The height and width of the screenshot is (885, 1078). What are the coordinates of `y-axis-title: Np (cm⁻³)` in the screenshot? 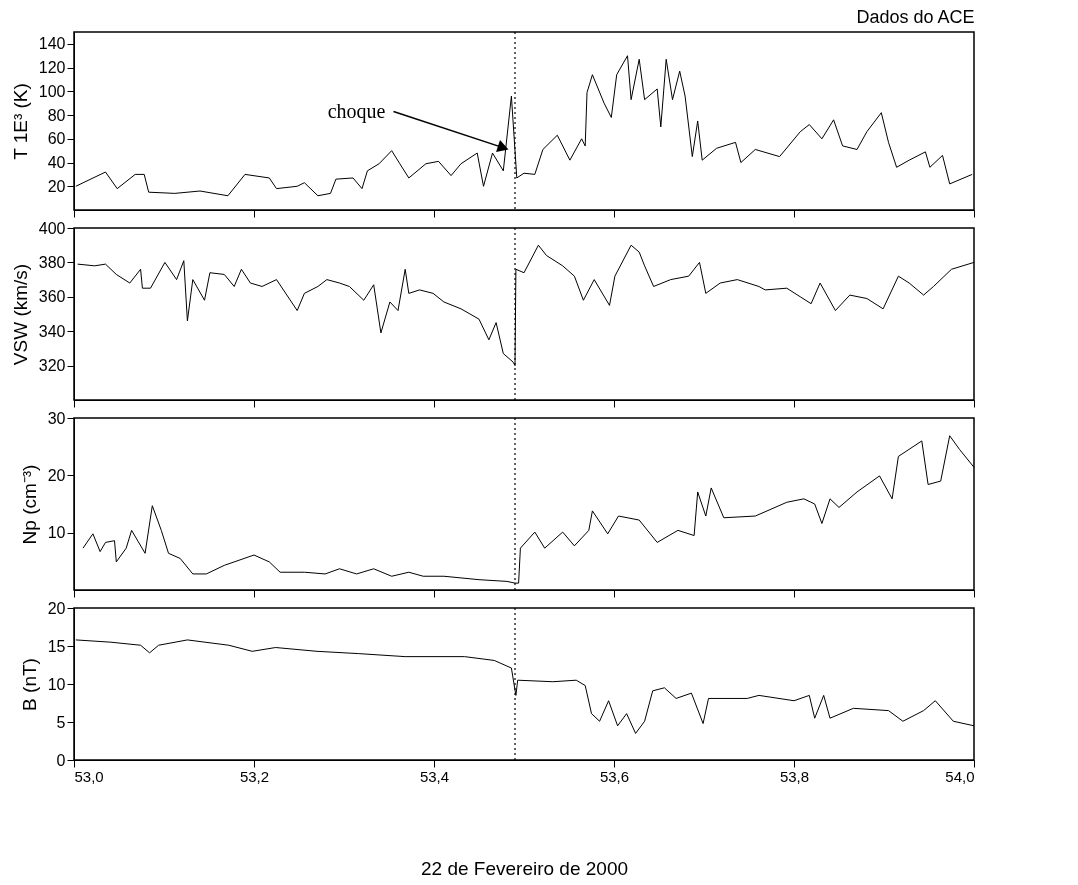 It's located at (29, 504).